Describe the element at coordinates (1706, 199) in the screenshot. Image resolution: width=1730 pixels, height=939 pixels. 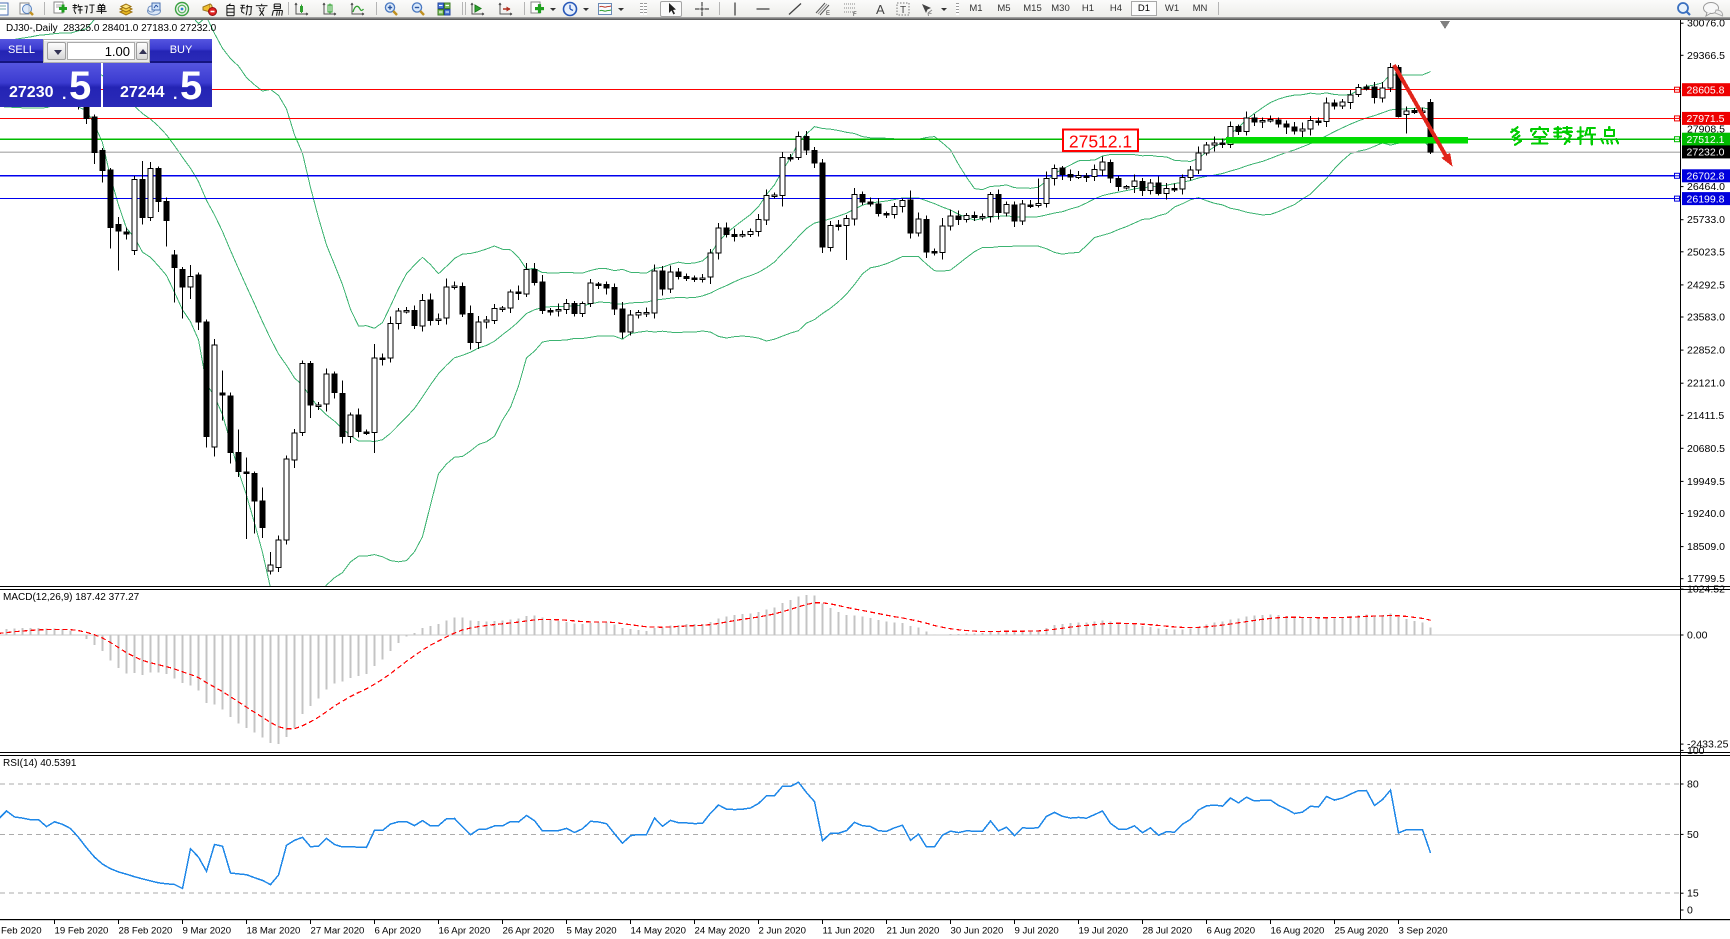
I see `svg-text: 26199.8` at that location.